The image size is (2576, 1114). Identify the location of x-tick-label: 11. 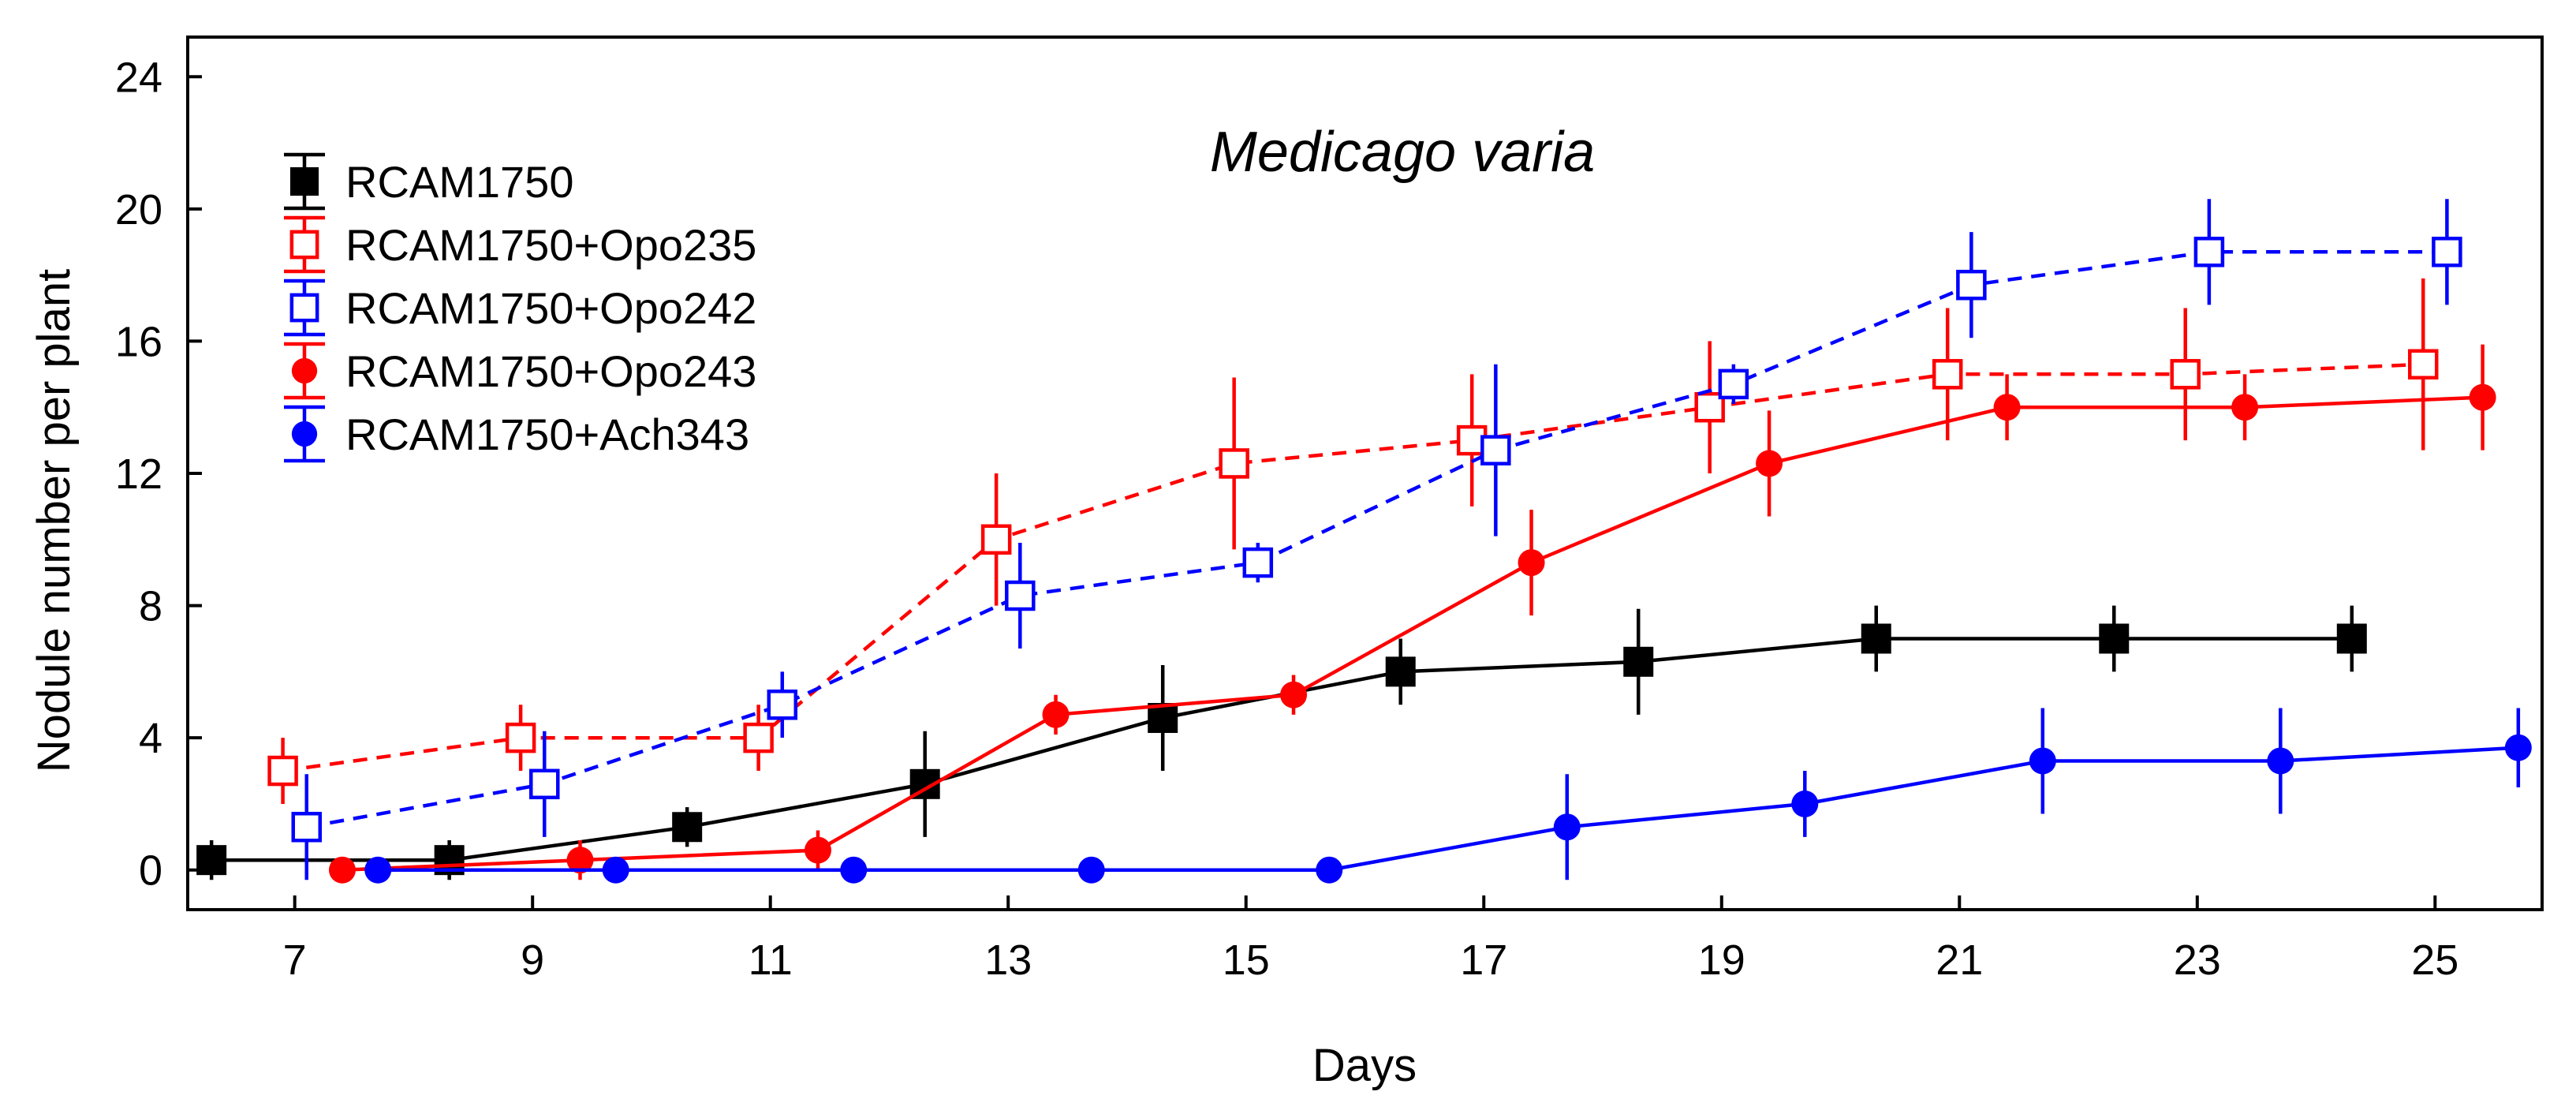
(771, 960).